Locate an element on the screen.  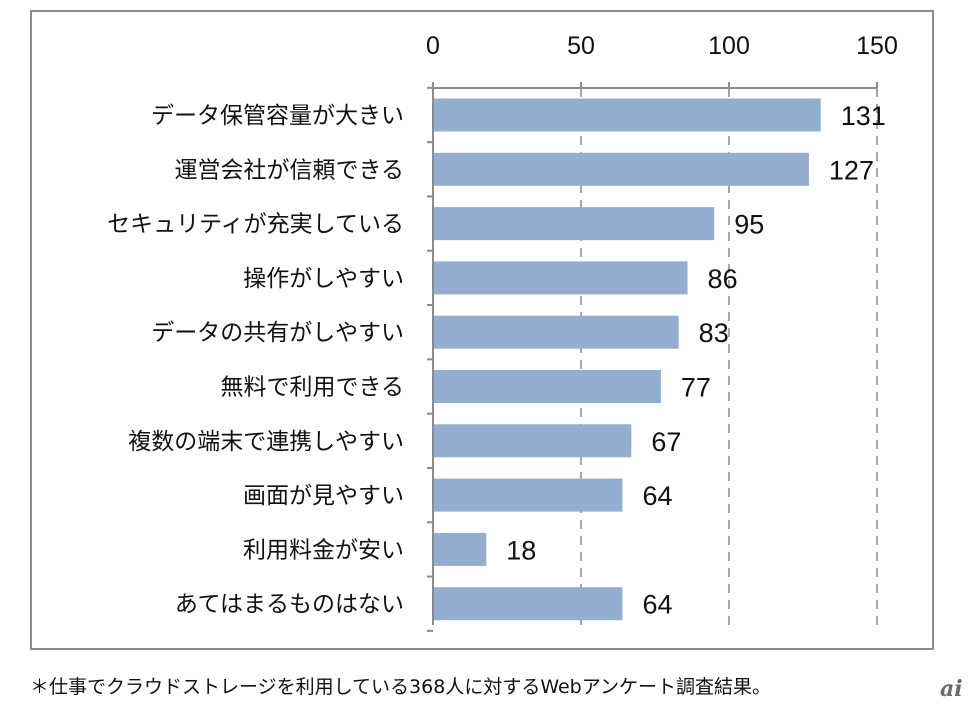
watermark-logo: ai is located at coordinates (951, 689).